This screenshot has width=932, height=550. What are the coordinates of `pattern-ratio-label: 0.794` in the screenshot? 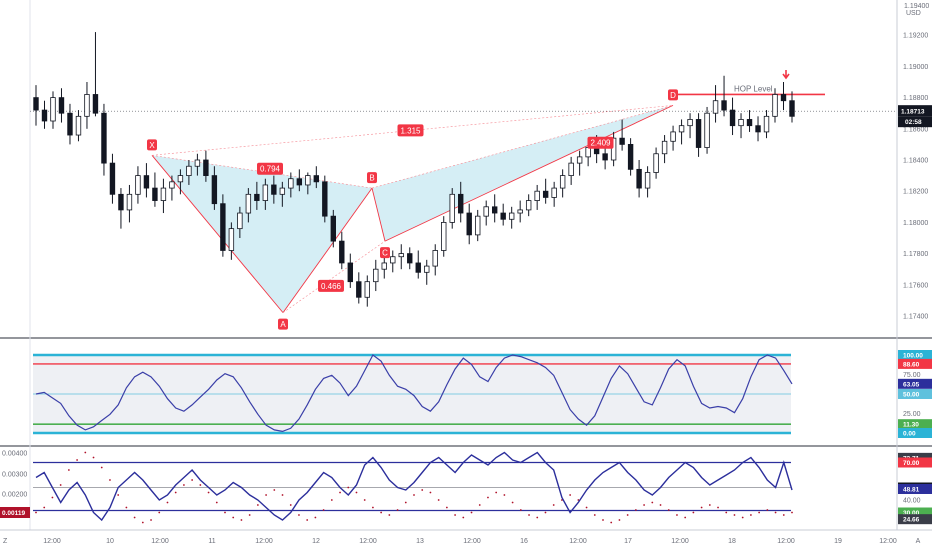 It's located at (270, 169).